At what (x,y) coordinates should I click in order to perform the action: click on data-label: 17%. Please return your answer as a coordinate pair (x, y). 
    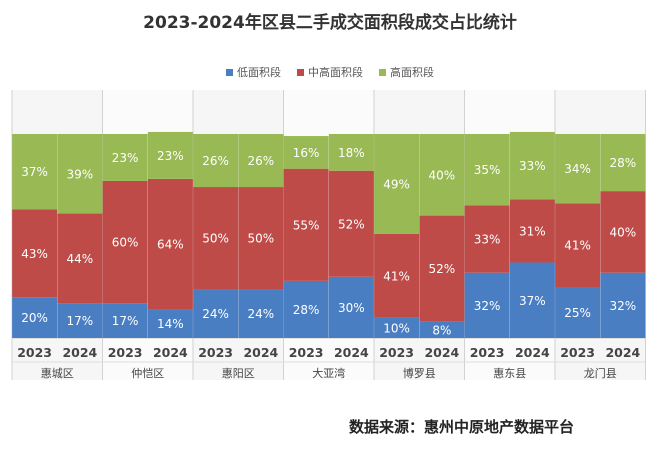
    Looking at the image, I should click on (125, 321).